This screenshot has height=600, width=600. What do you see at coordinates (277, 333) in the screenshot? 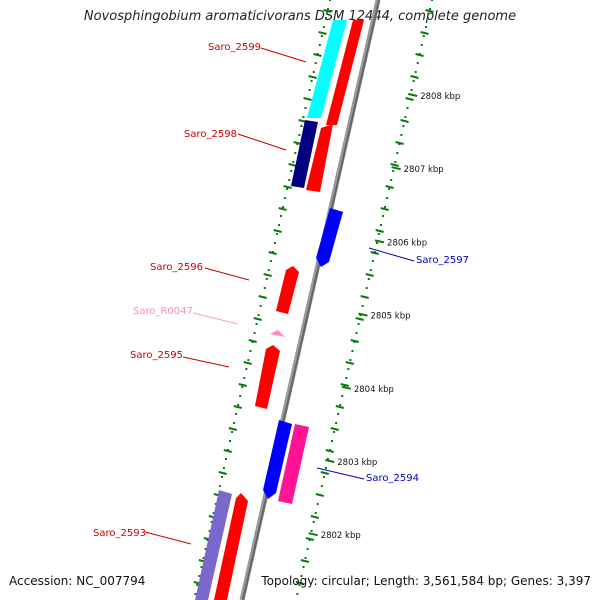
I see `saro-r0047-rna` at bounding box center [277, 333].